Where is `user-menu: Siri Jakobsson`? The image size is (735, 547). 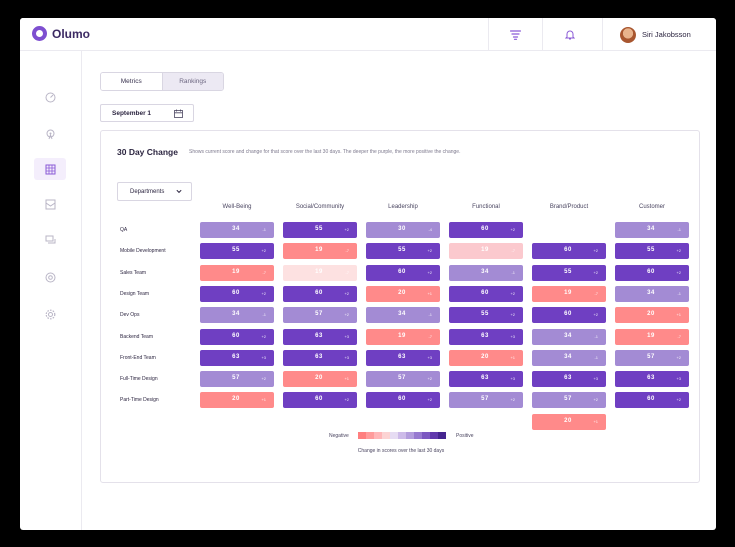 user-menu: Siri Jakobsson is located at coordinates (659, 34).